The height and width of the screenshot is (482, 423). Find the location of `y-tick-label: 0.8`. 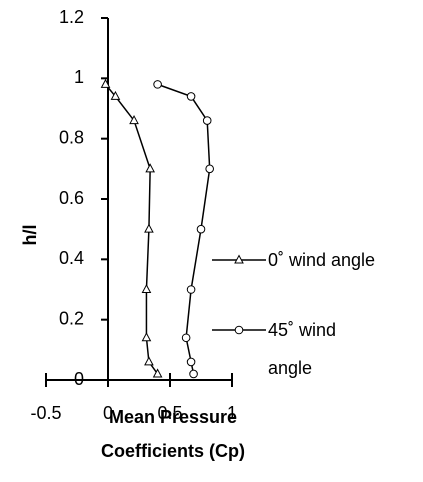

y-tick-label: 0.8 is located at coordinates (71, 137).